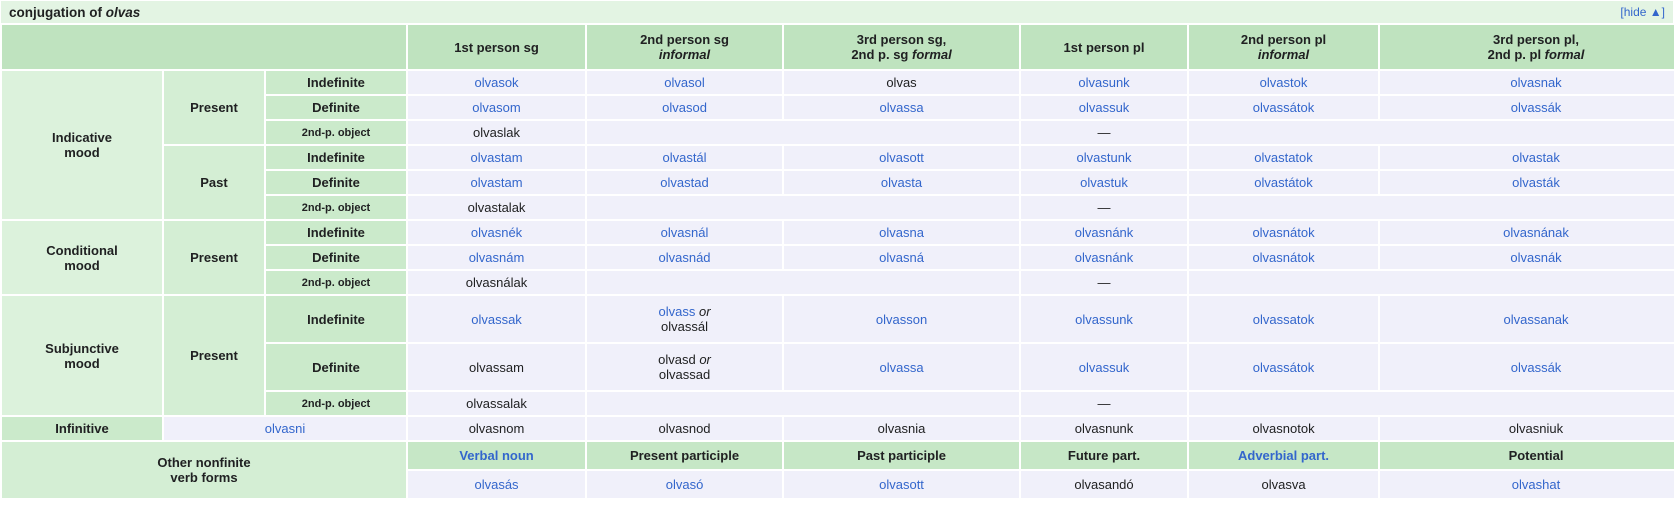 The width and height of the screenshot is (1674, 505). I want to click on conjugation-cell: olvasna, so click(902, 232).